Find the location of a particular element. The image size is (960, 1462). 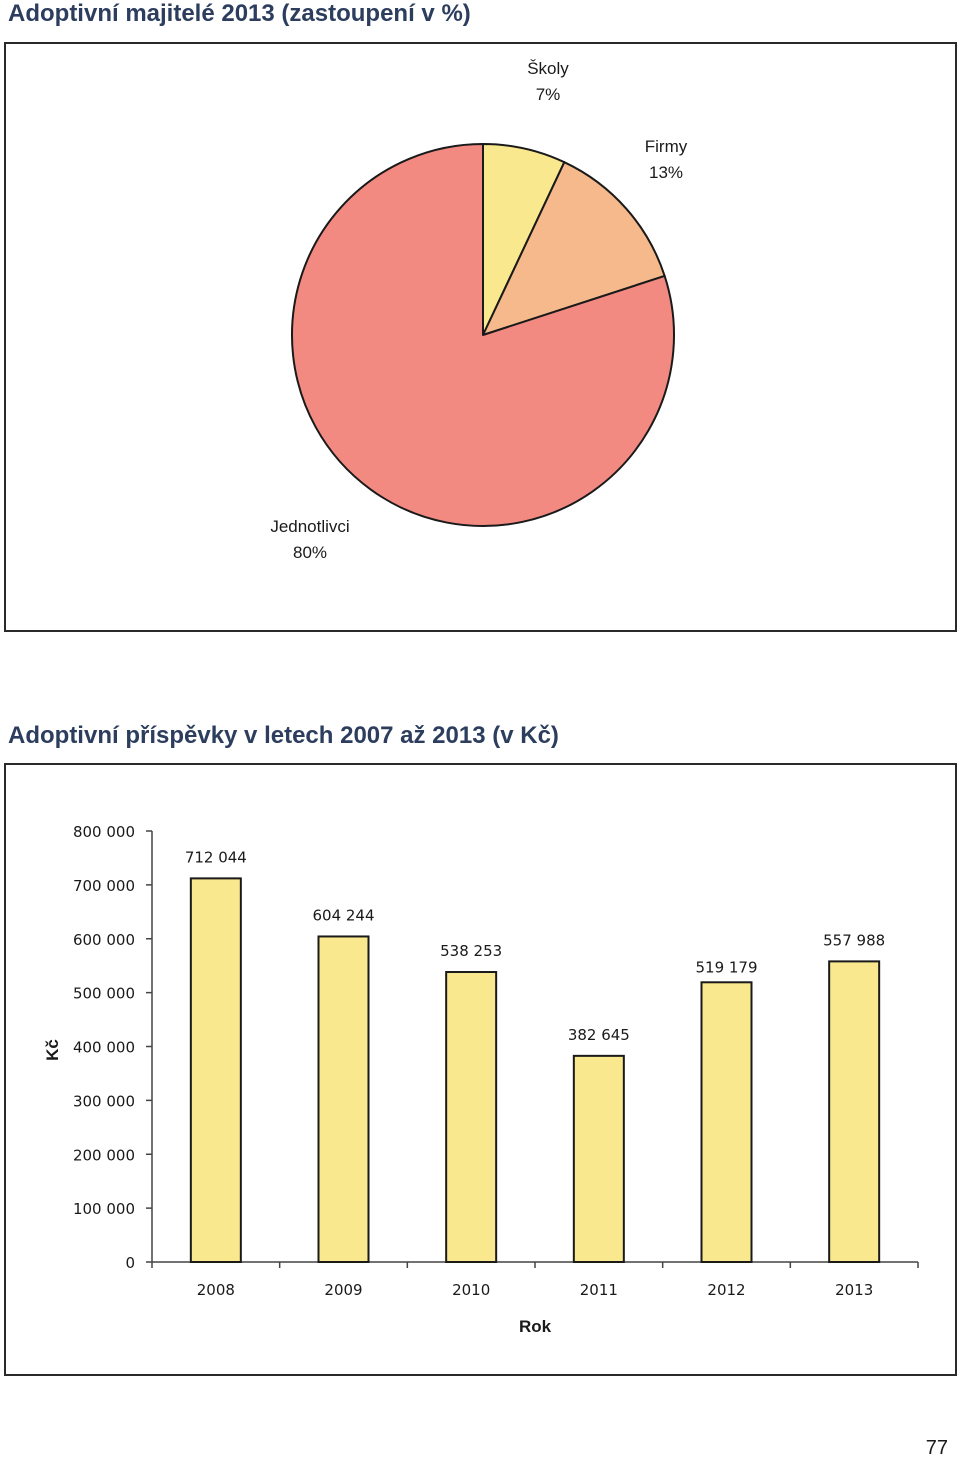

y-tick-label: 800 000 is located at coordinates (104, 832).